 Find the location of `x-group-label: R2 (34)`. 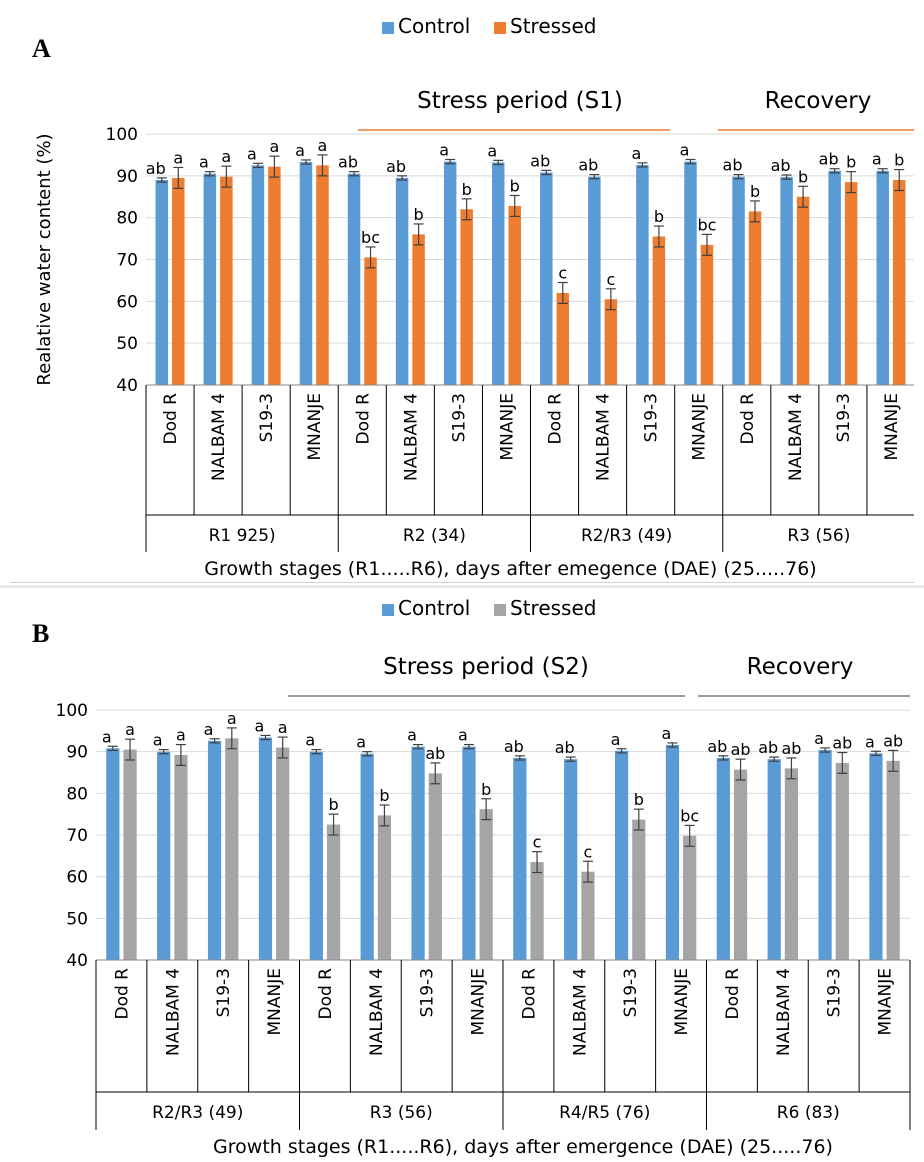

x-group-label: R2 (34) is located at coordinates (434, 536).